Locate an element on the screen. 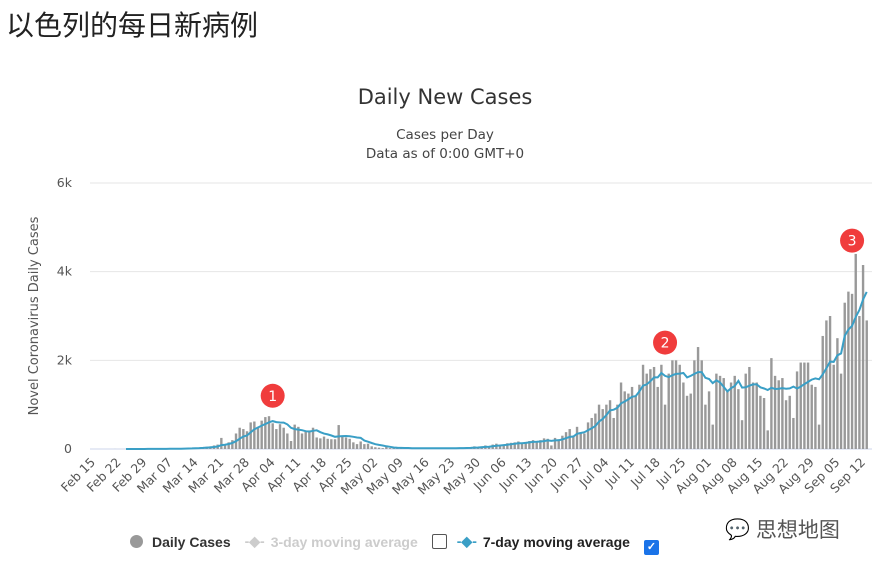  annotation-label: 3 is located at coordinates (852, 242).